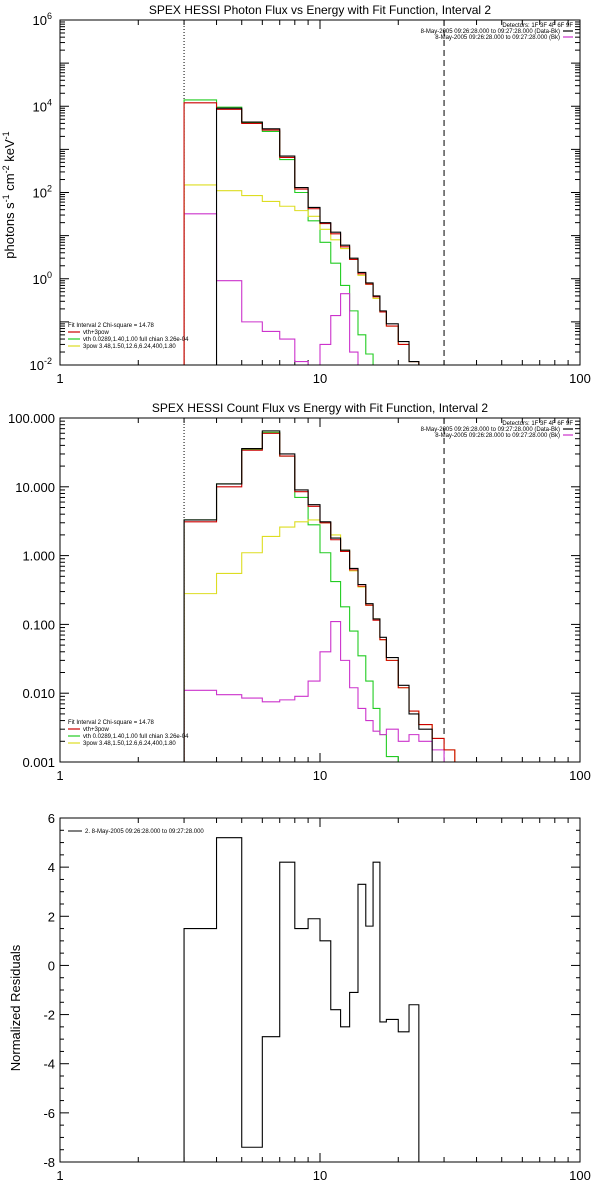 This screenshot has height=1200, width=600. I want to click on y-tick-label: 10⁴, so click(42, 105).